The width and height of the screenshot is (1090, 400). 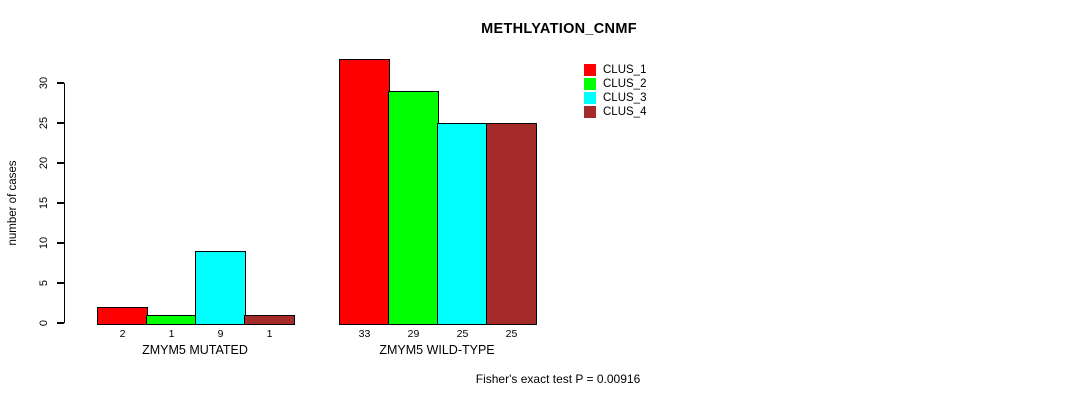 I want to click on y-axis-tick-label: 25, so click(x=44, y=123).